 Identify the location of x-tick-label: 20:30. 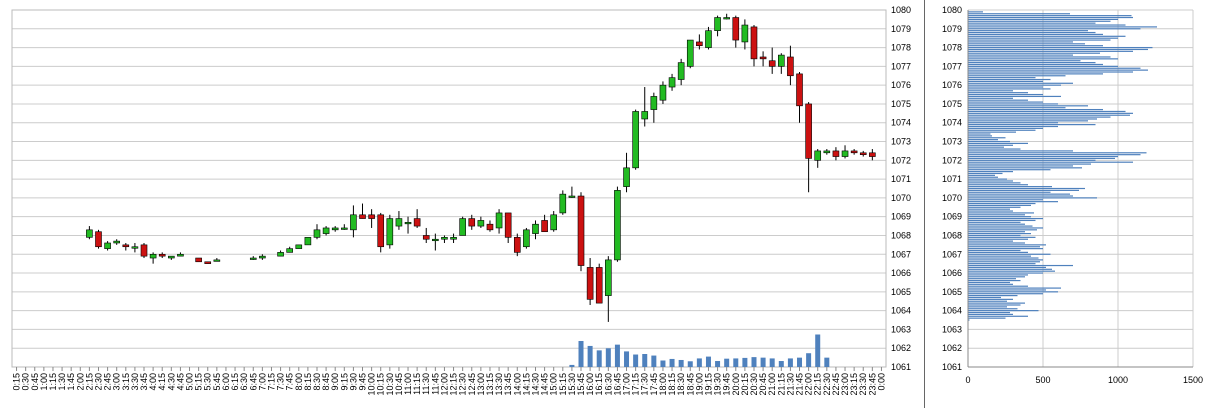
(754, 384).